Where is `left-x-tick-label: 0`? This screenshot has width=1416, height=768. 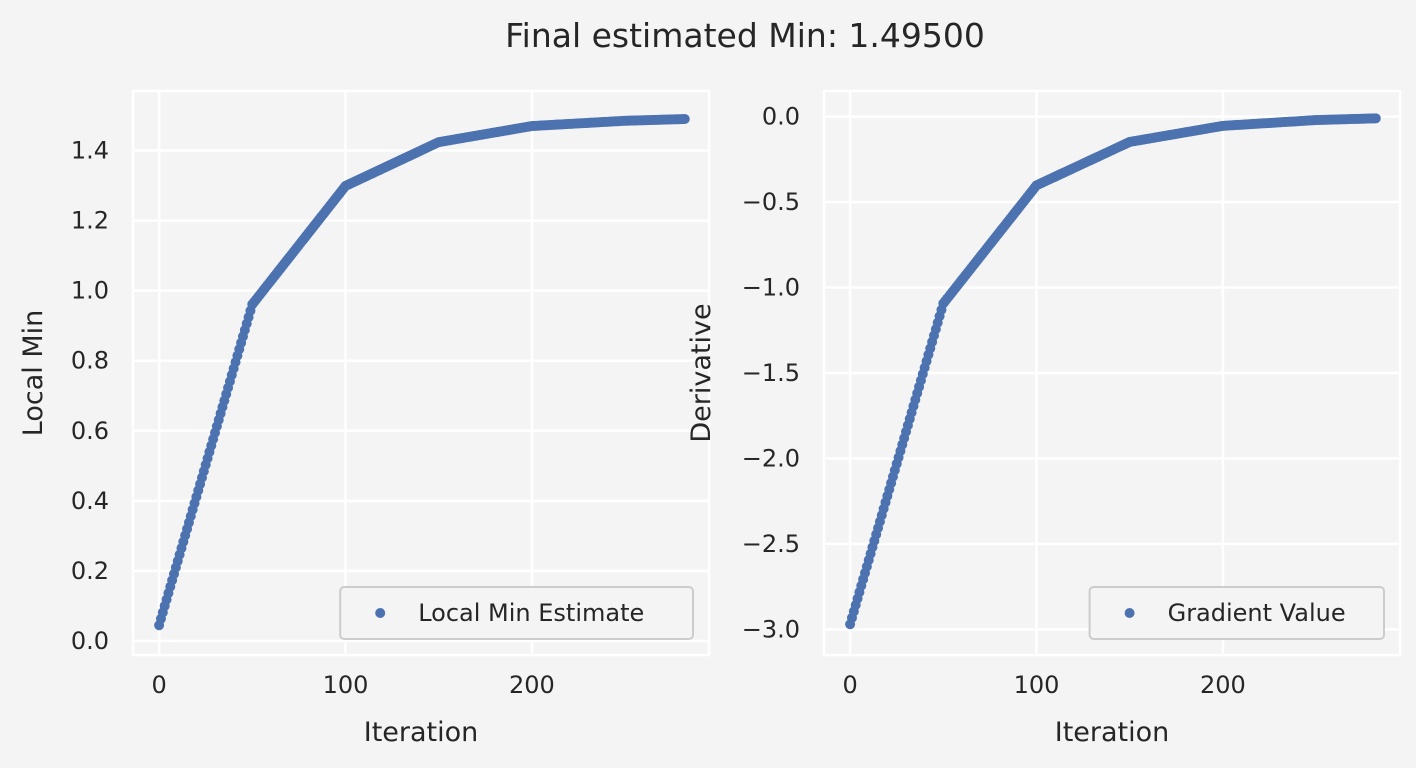 left-x-tick-label: 0 is located at coordinates (158, 685).